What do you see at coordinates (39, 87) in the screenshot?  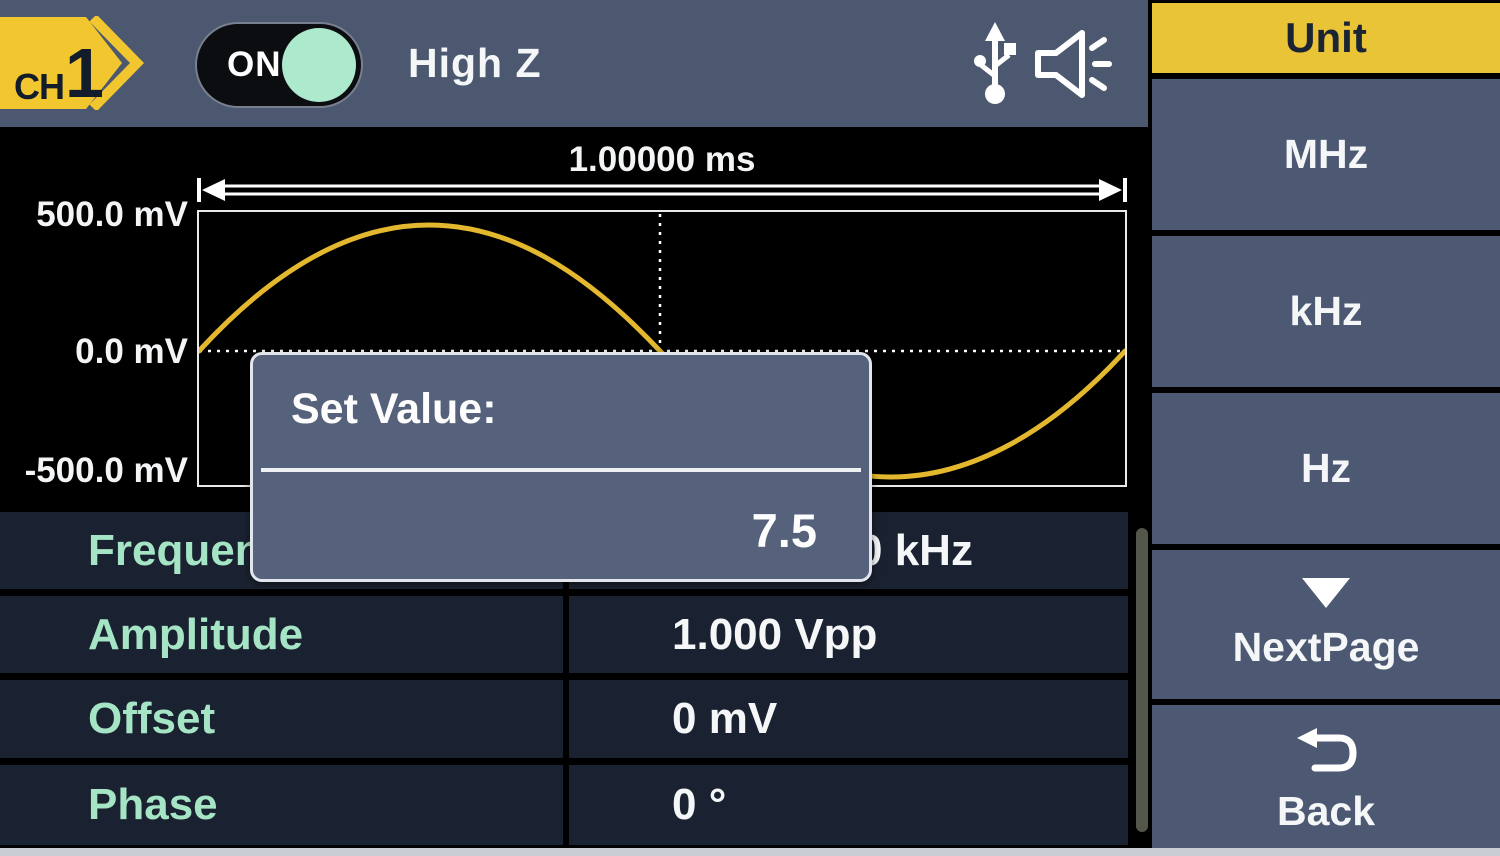 I see `channel-prefix: CH` at bounding box center [39, 87].